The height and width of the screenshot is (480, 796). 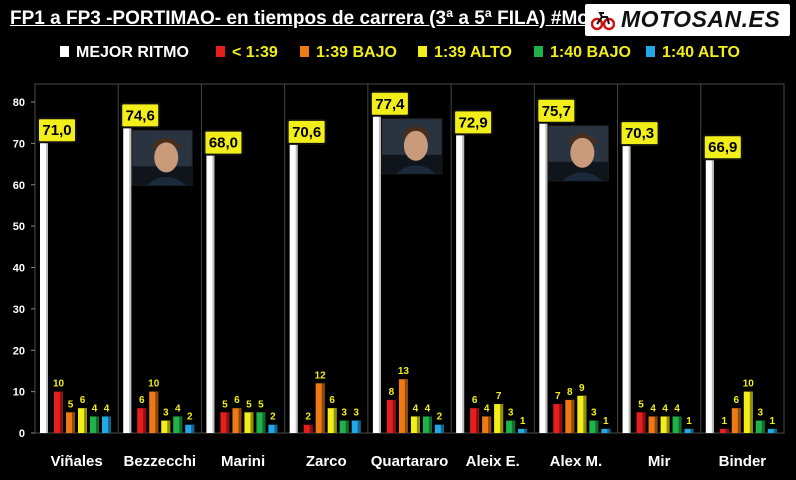 I want to click on y-tick-label: 0, so click(x=22, y=434).